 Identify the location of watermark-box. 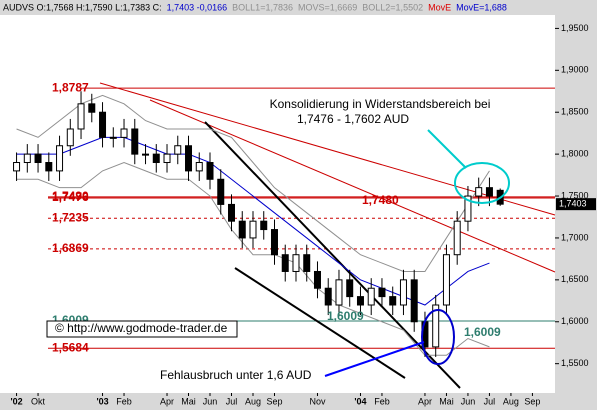
(142, 329).